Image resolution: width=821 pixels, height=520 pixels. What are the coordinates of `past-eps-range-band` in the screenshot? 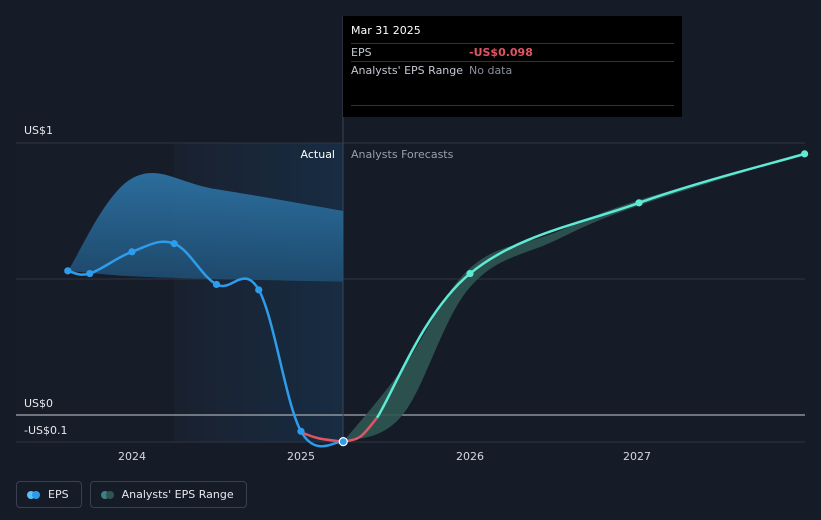 It's located at (205, 227).